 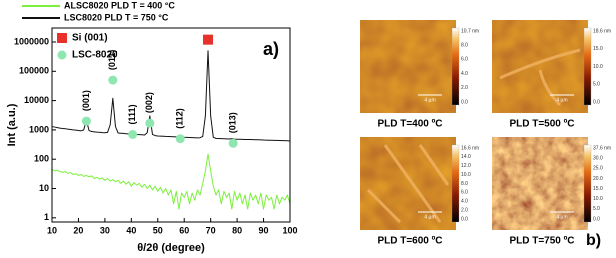 What do you see at coordinates (36, 100) in the screenshot?
I see `y-tick-label: 10000` at bounding box center [36, 100].